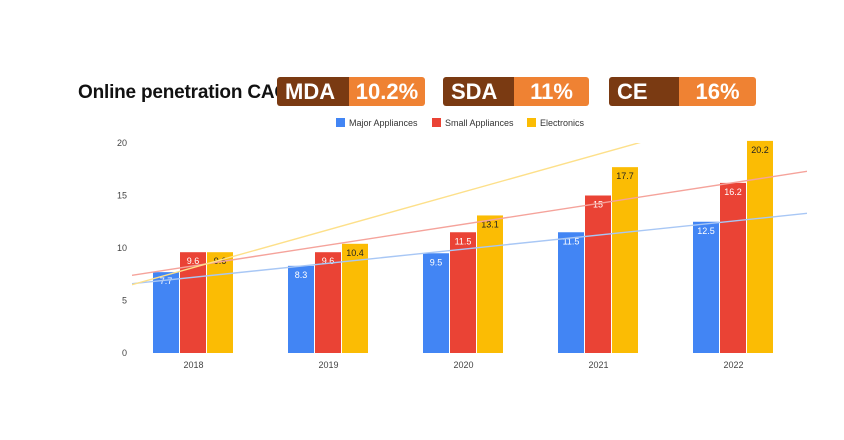 The width and height of the screenshot is (844, 440). Describe the element at coordinates (733, 365) in the screenshot. I see `x-tick-label: 2022` at that location.